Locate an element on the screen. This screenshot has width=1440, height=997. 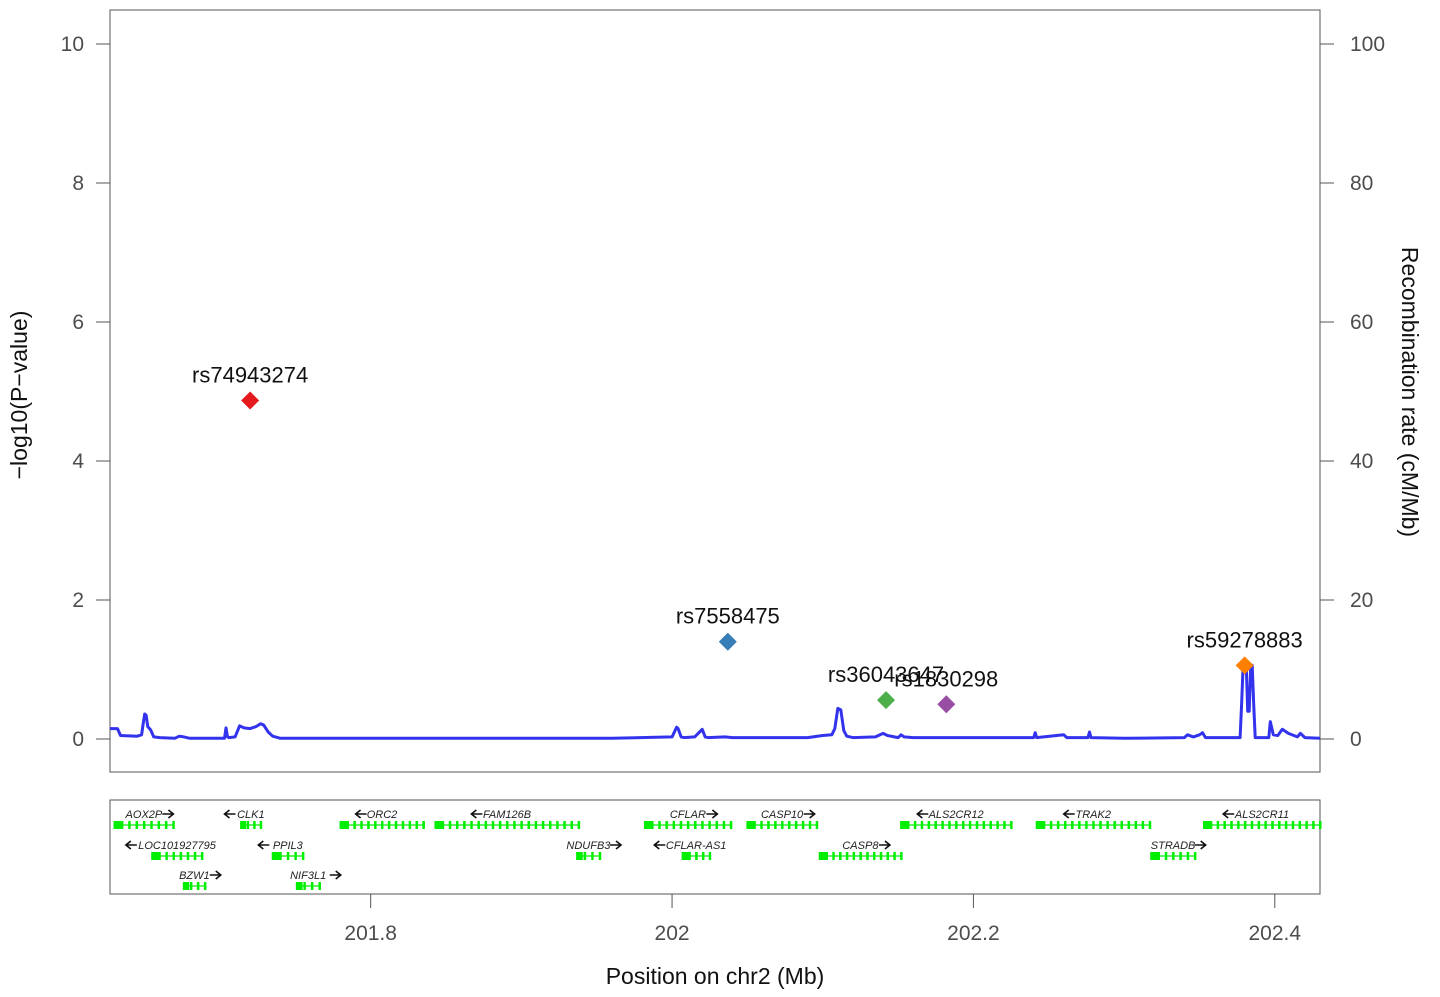
gene: STRADB is located at coordinates (1178, 850).